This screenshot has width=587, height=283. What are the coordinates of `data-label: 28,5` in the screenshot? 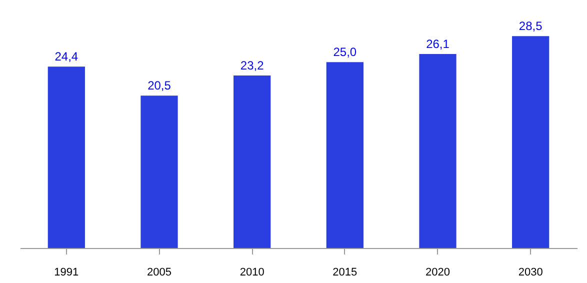 It's located at (530, 26).